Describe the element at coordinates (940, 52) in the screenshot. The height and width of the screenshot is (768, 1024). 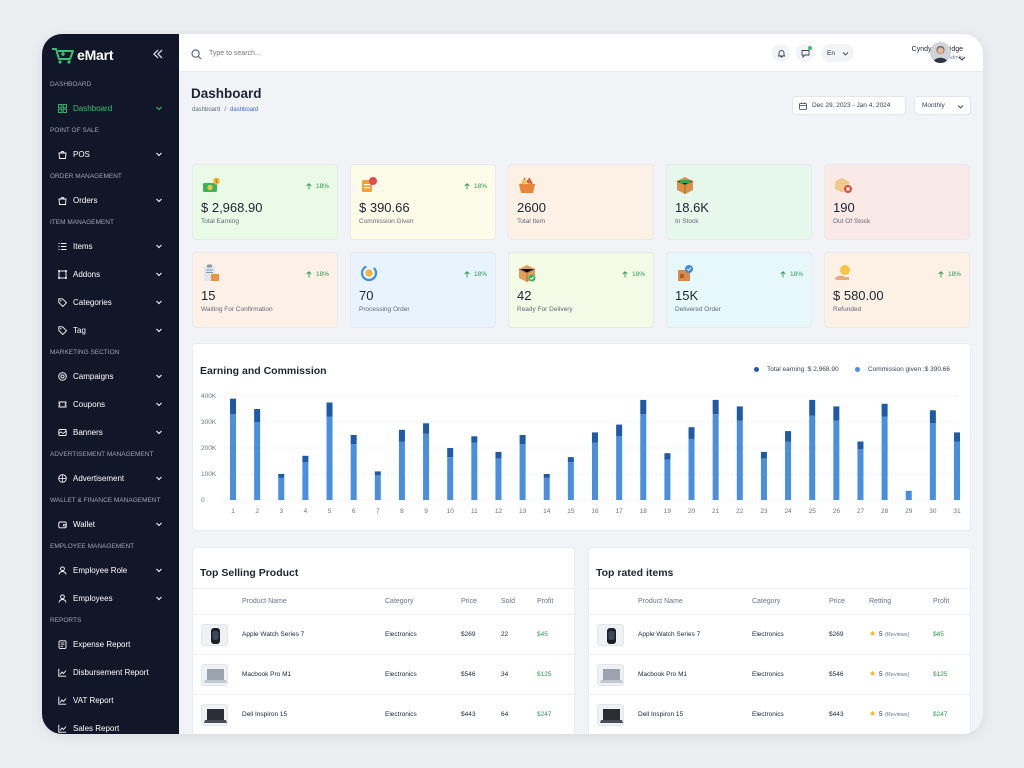
I see `avatar` at that location.